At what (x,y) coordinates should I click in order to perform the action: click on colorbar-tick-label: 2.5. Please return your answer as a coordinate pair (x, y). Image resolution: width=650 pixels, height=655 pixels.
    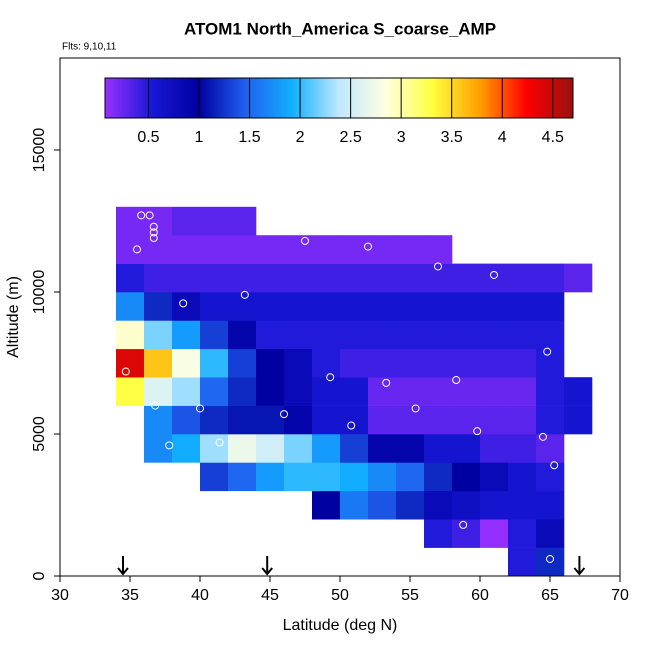
    Looking at the image, I should click on (350, 137).